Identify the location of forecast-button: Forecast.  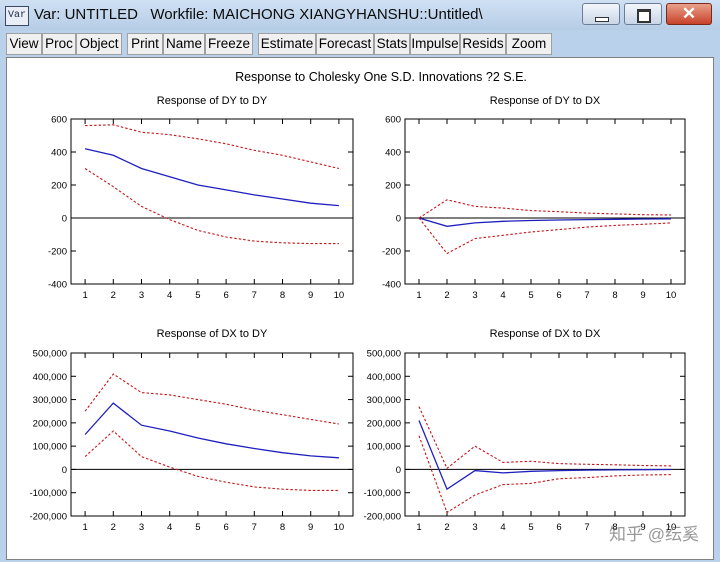
(345, 44).